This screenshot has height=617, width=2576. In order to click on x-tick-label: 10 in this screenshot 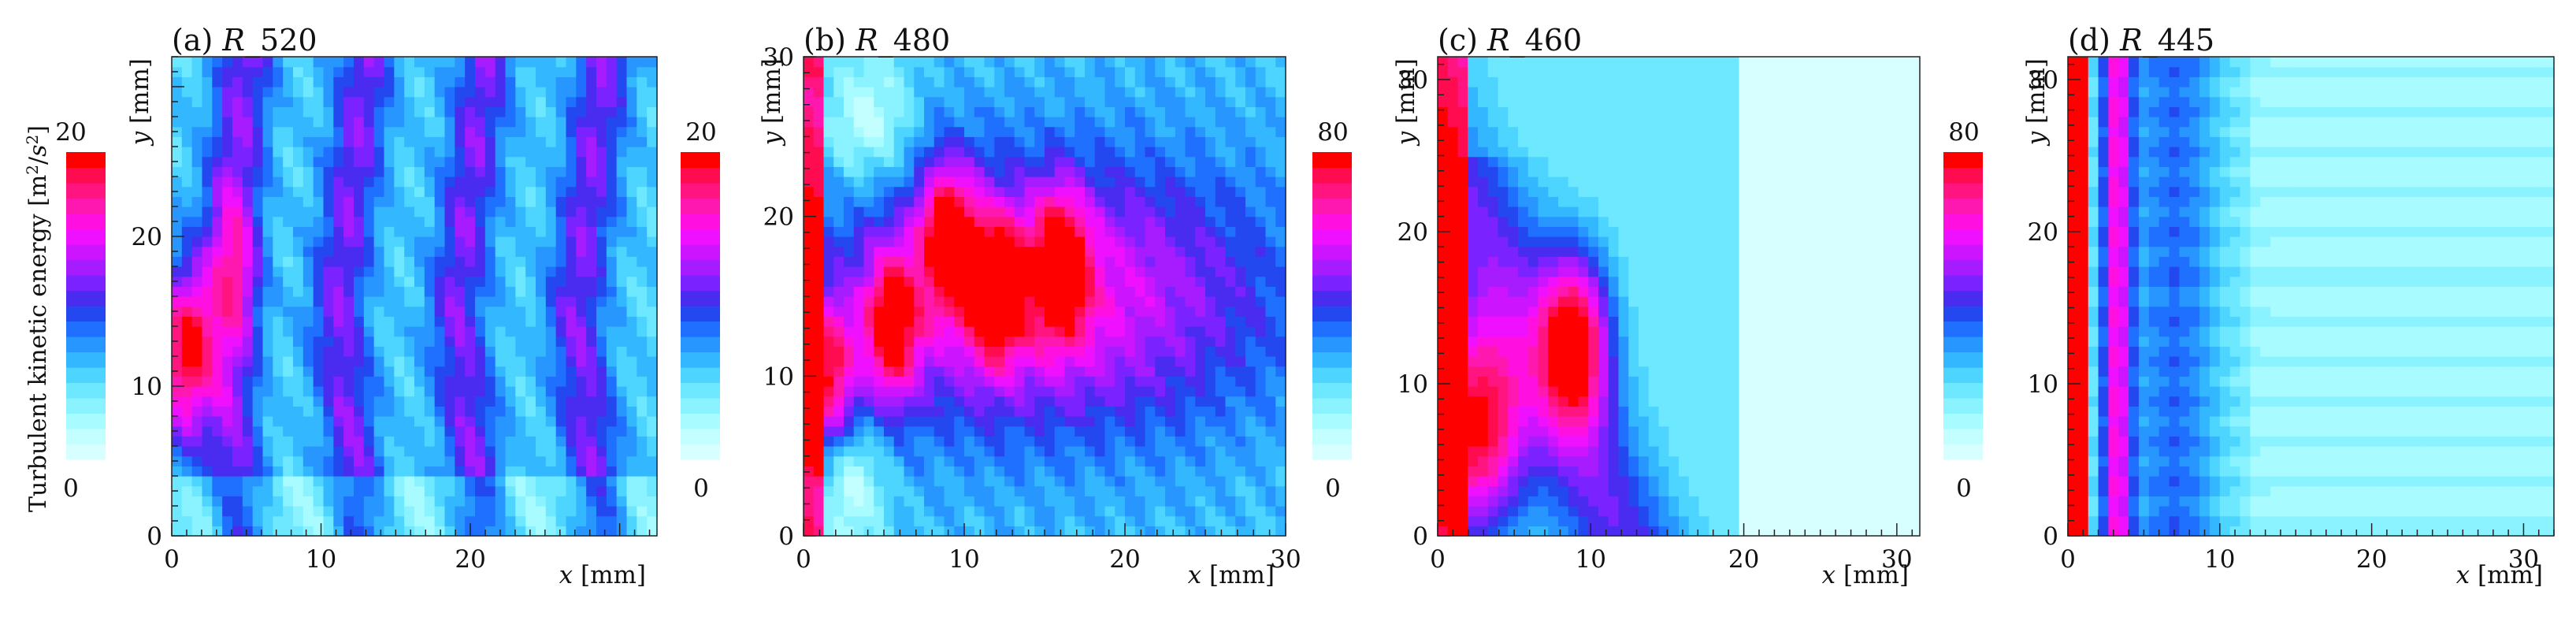, I will do `click(321, 559)`.